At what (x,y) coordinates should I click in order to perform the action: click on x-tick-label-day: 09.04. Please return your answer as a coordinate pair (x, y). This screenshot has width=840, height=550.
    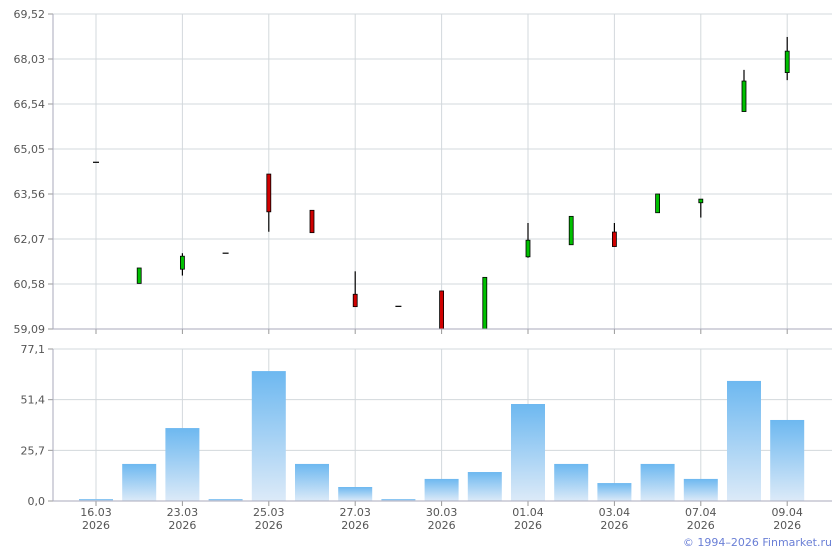
    Looking at the image, I should click on (787, 512).